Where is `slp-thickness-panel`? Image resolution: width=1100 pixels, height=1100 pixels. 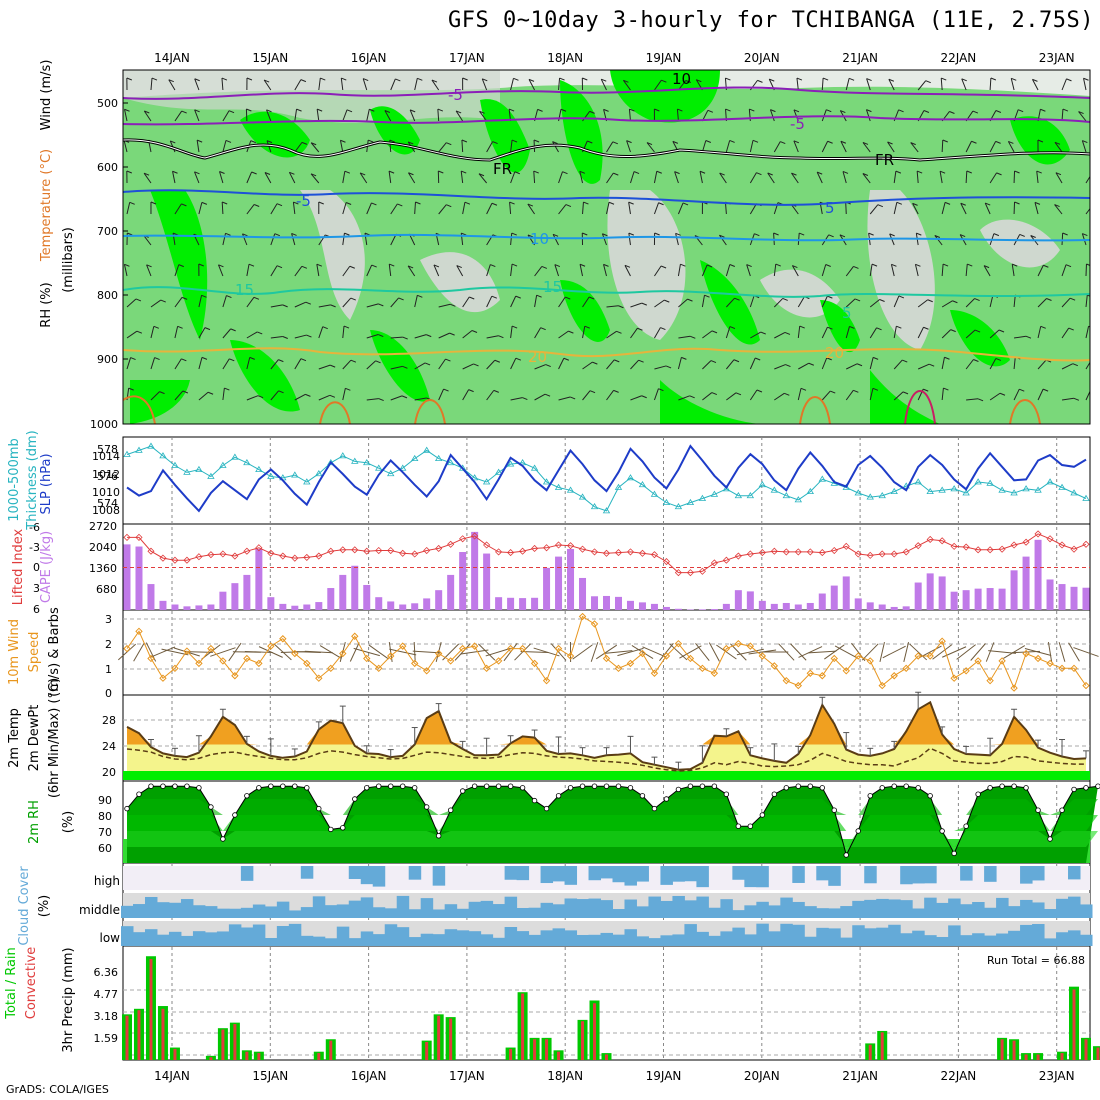
slp-thickness-panel is located at coordinates (606, 478).